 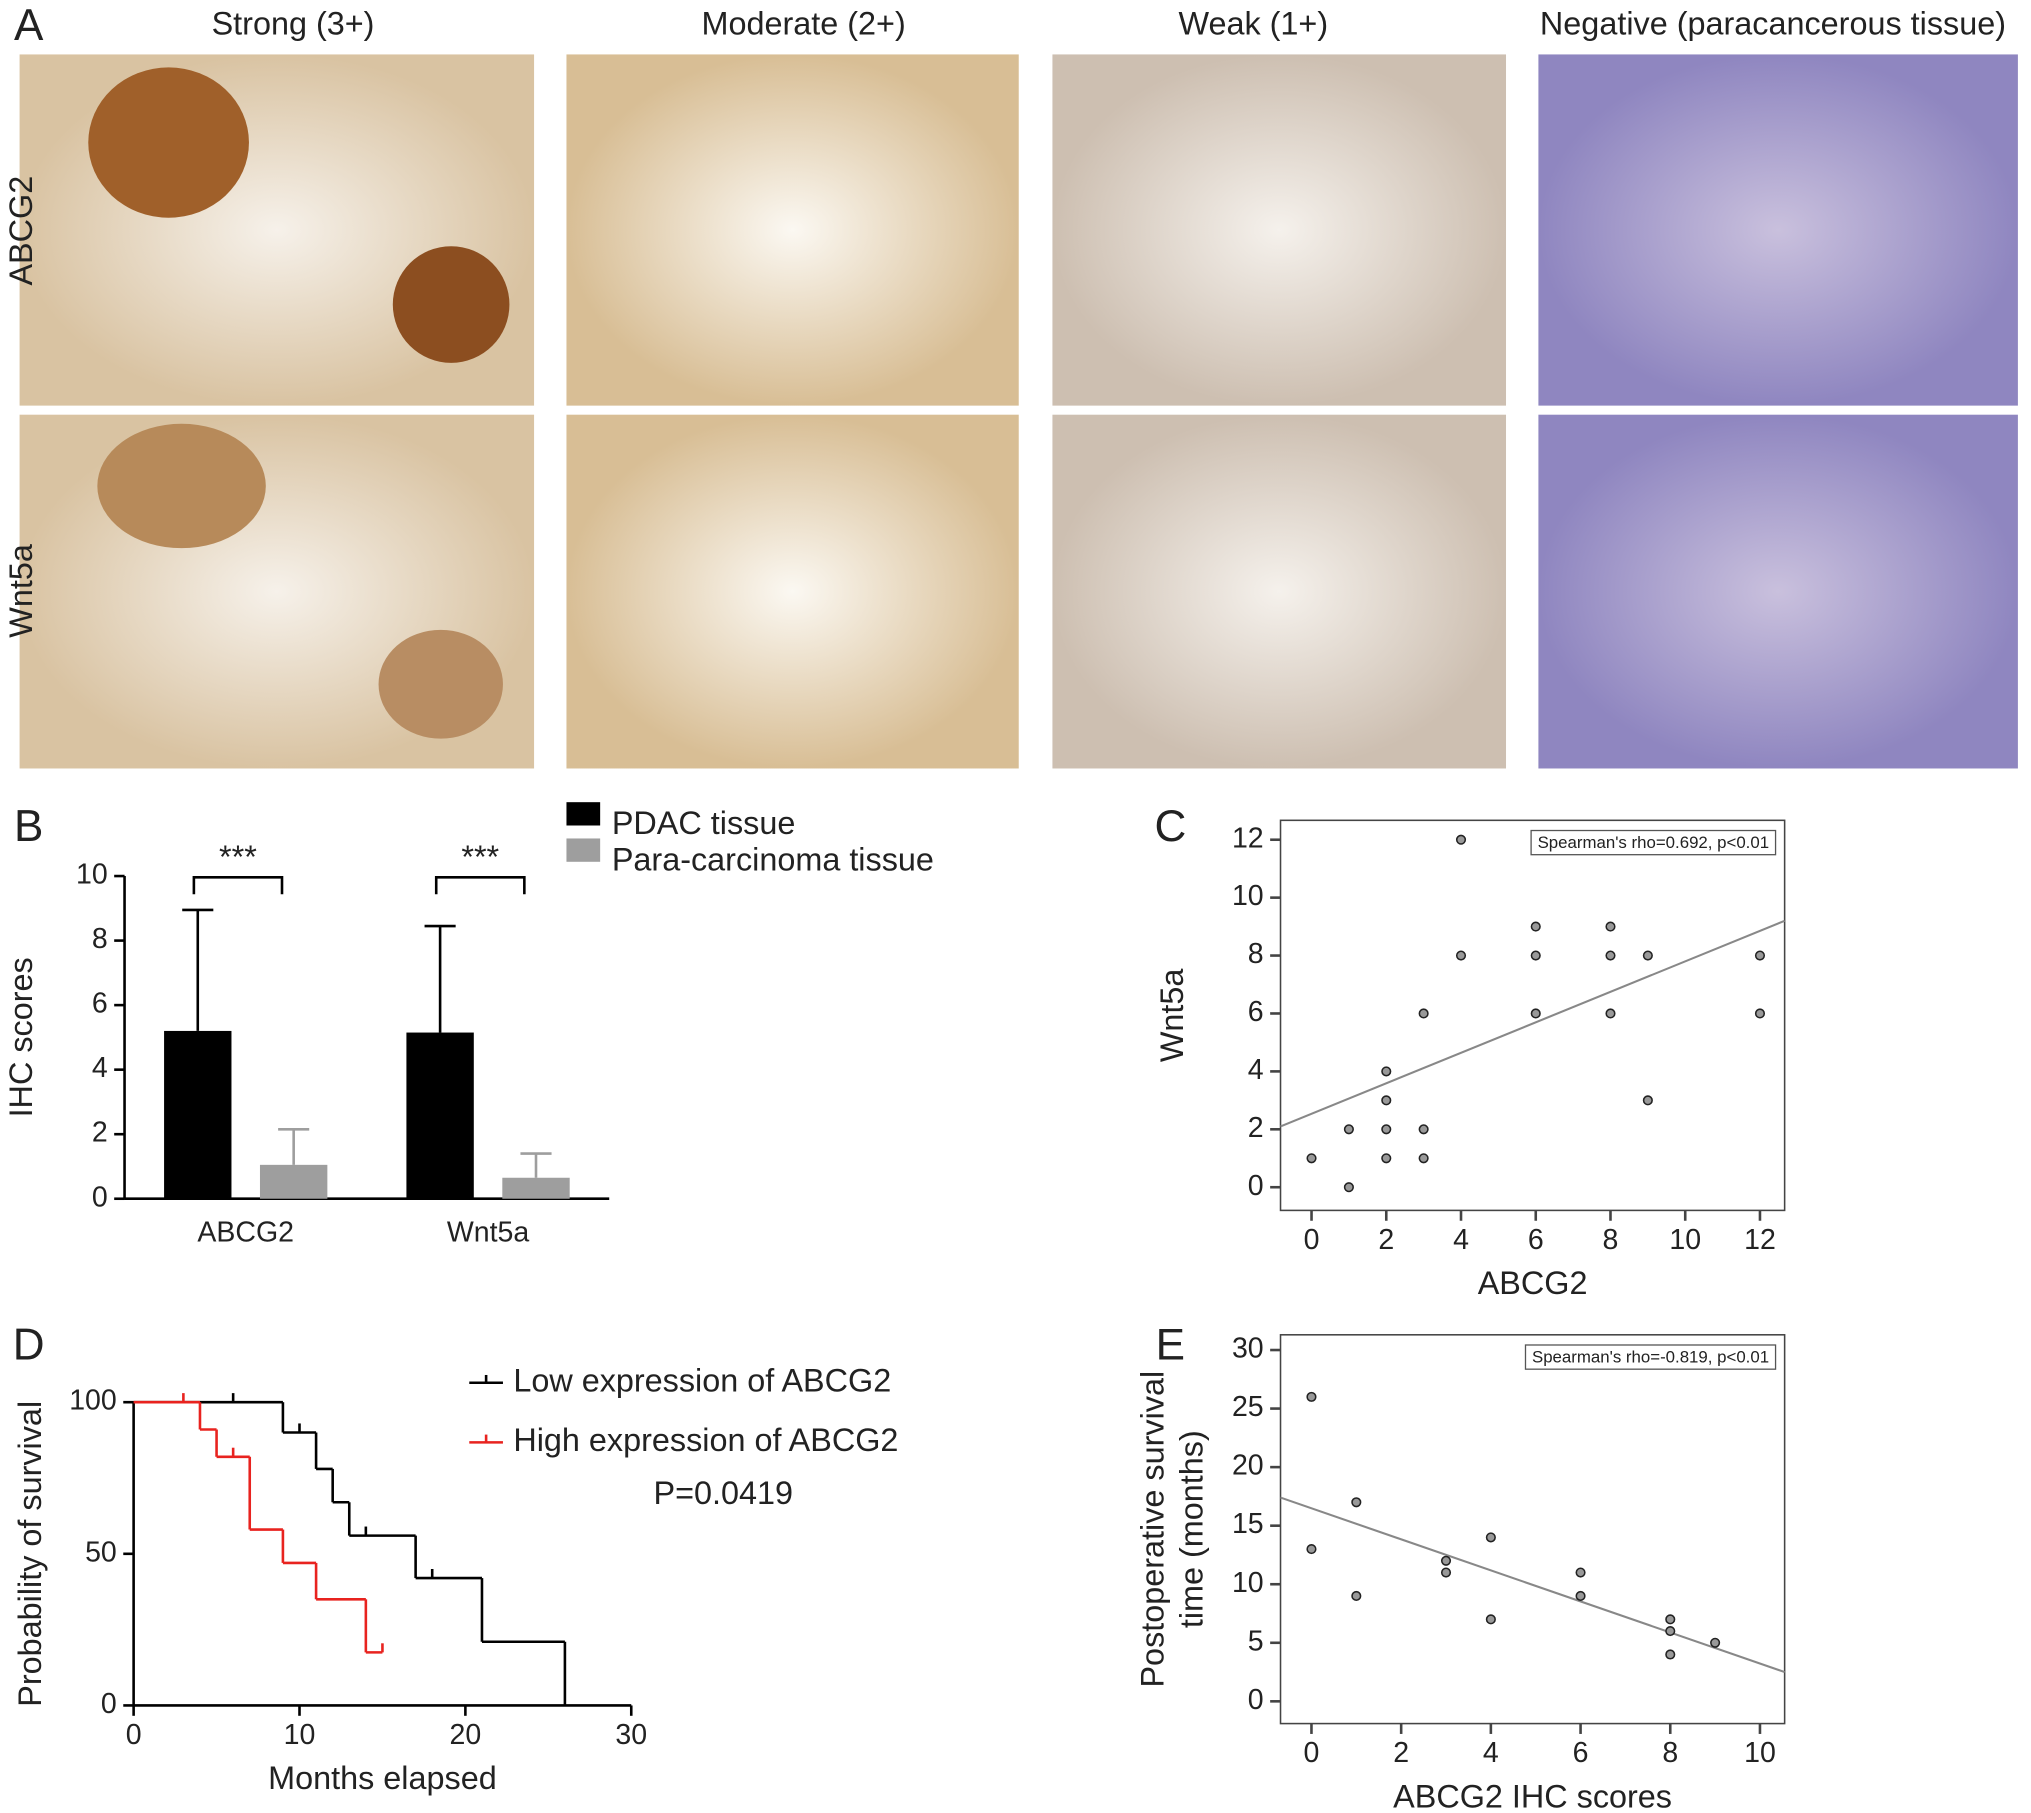 What do you see at coordinates (773, 859) in the screenshot?
I see `legend-label: Para-carcinoma tissue` at bounding box center [773, 859].